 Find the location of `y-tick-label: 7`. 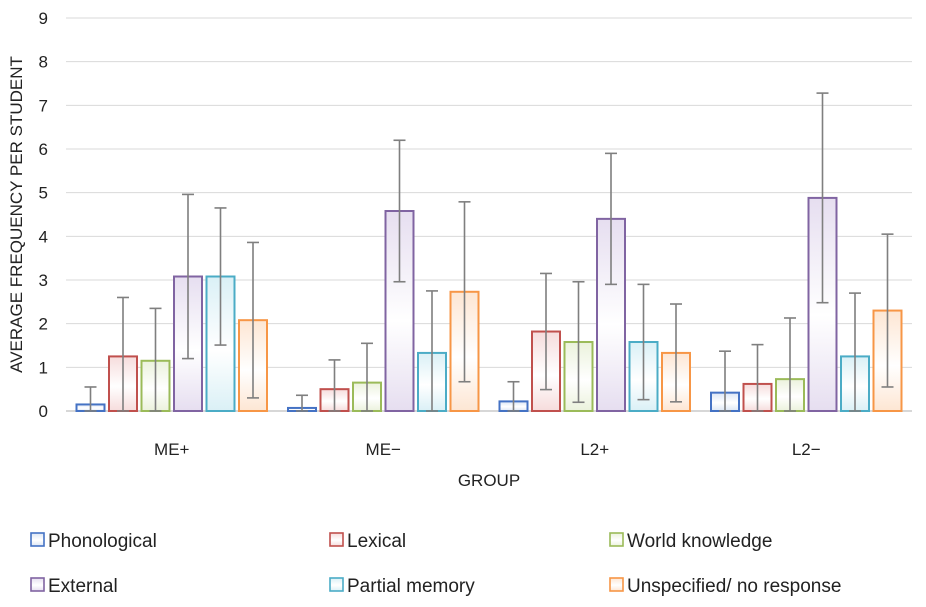

y-tick-label: 7 is located at coordinates (43, 105).